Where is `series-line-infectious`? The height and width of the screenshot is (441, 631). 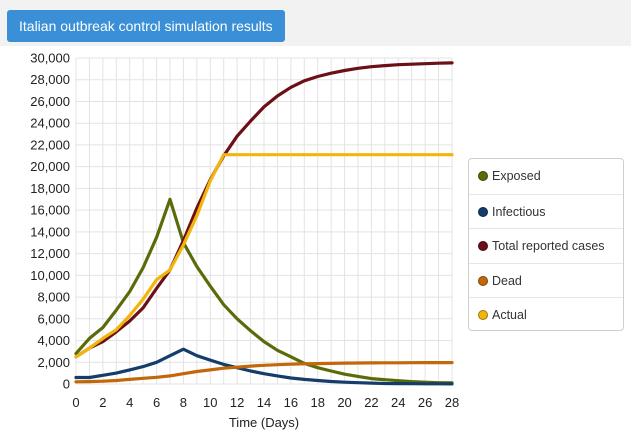
series-line-infectious is located at coordinates (264, 366).